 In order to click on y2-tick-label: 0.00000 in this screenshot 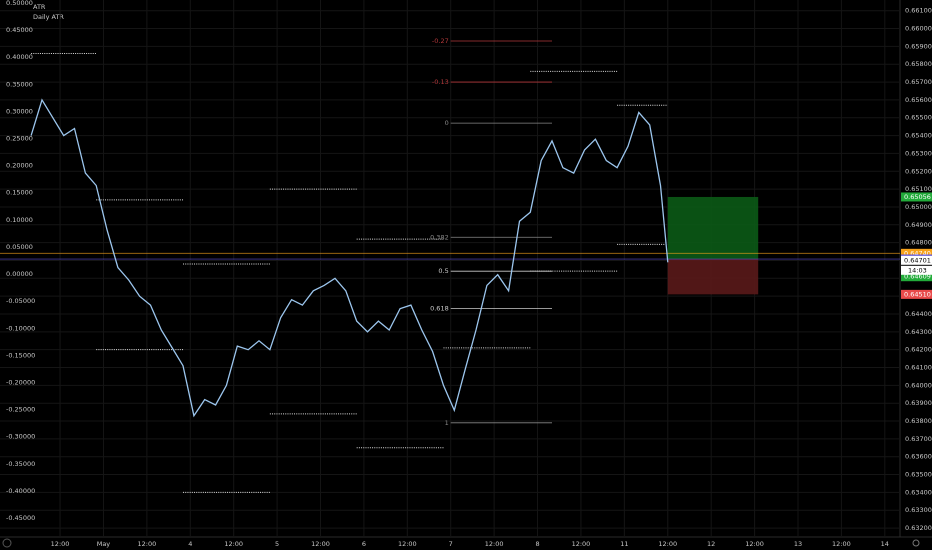, I will do `click(19, 274)`.